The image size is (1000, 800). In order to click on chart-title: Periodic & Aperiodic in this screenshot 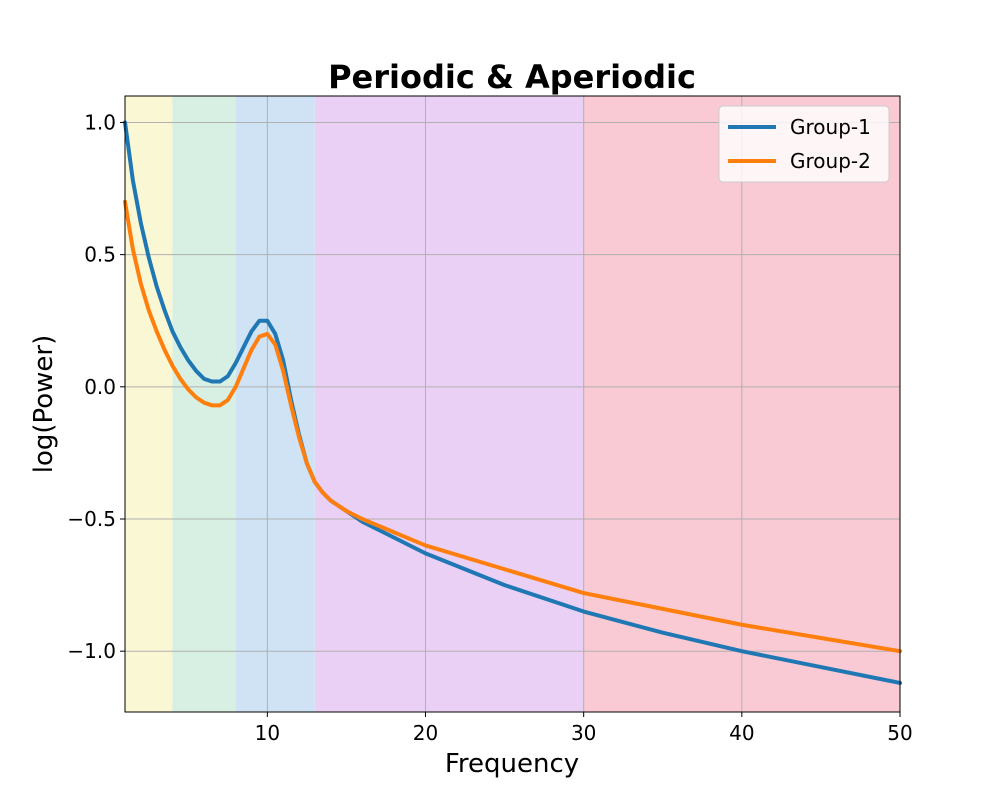, I will do `click(512, 77)`.